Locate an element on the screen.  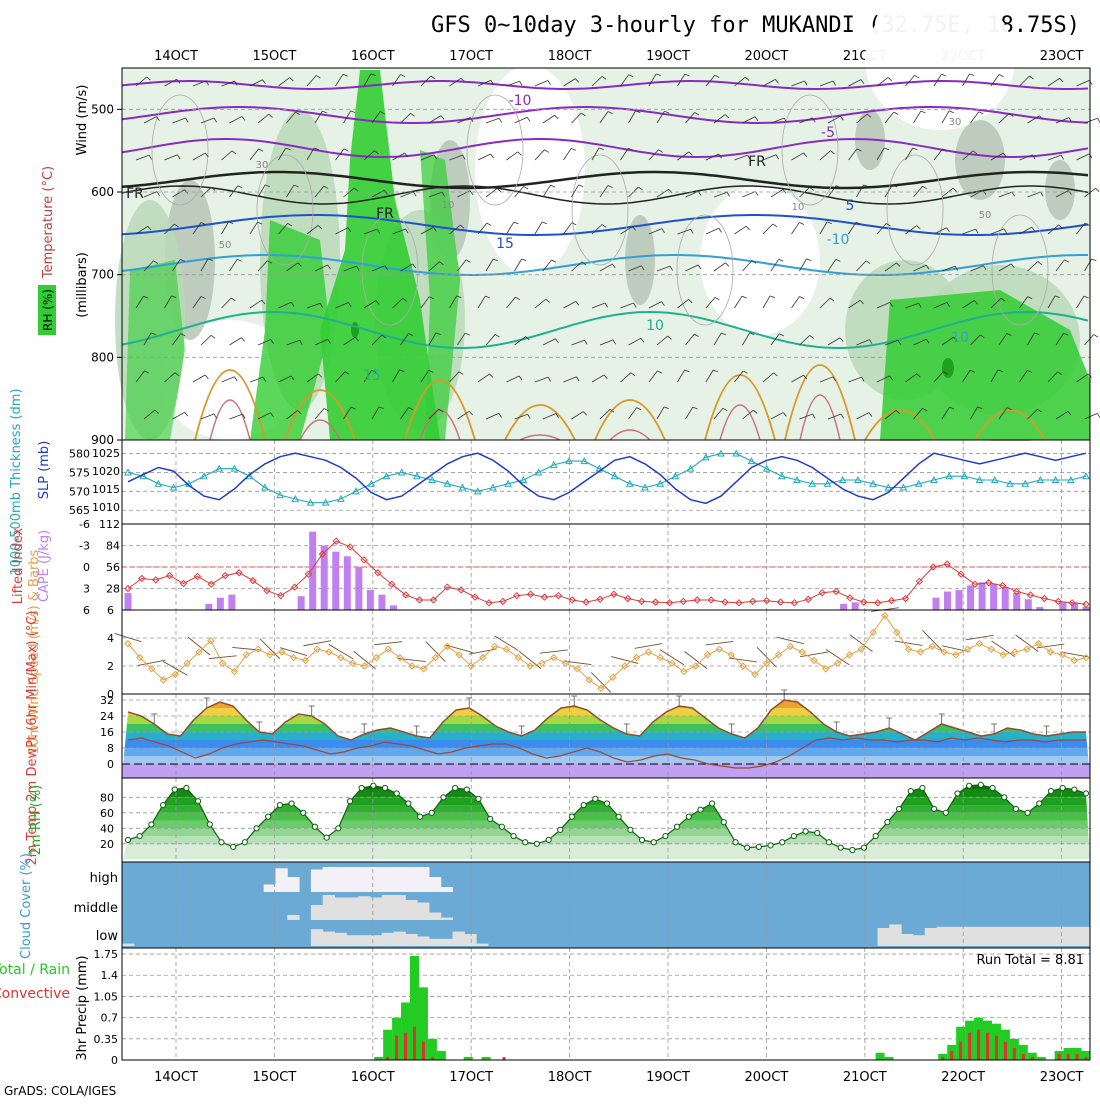
cape-axis-label: CAPE (J/kg) is located at coordinates (44, 566).